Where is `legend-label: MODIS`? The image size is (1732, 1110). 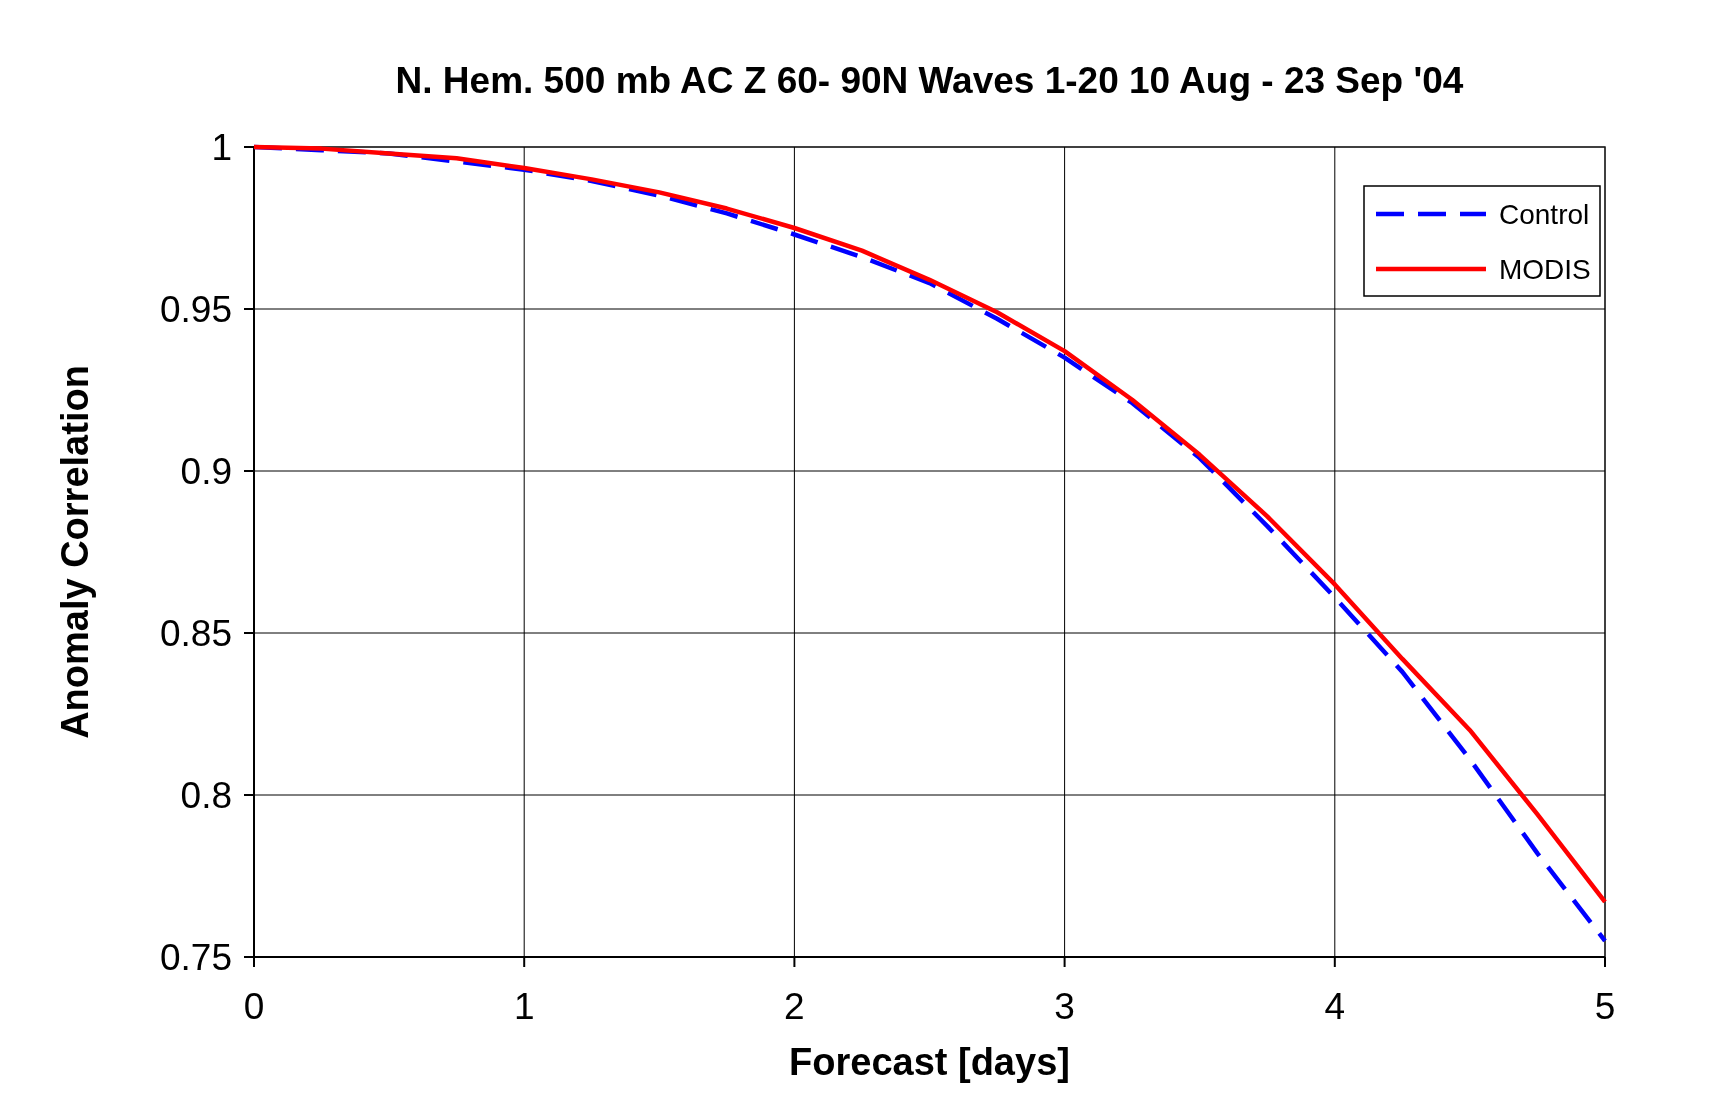
legend-label: MODIS is located at coordinates (1545, 269).